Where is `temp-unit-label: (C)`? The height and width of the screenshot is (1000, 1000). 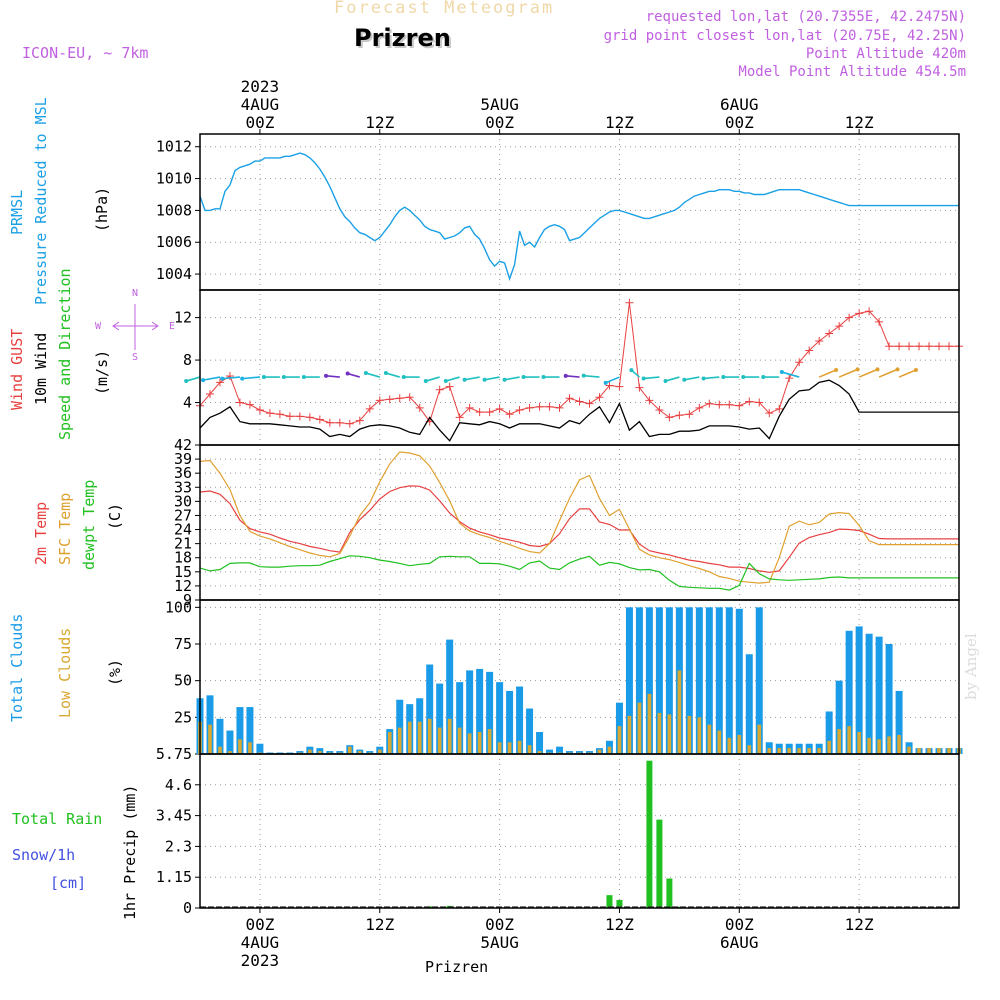
temp-unit-label: (C) is located at coordinates (115, 516).